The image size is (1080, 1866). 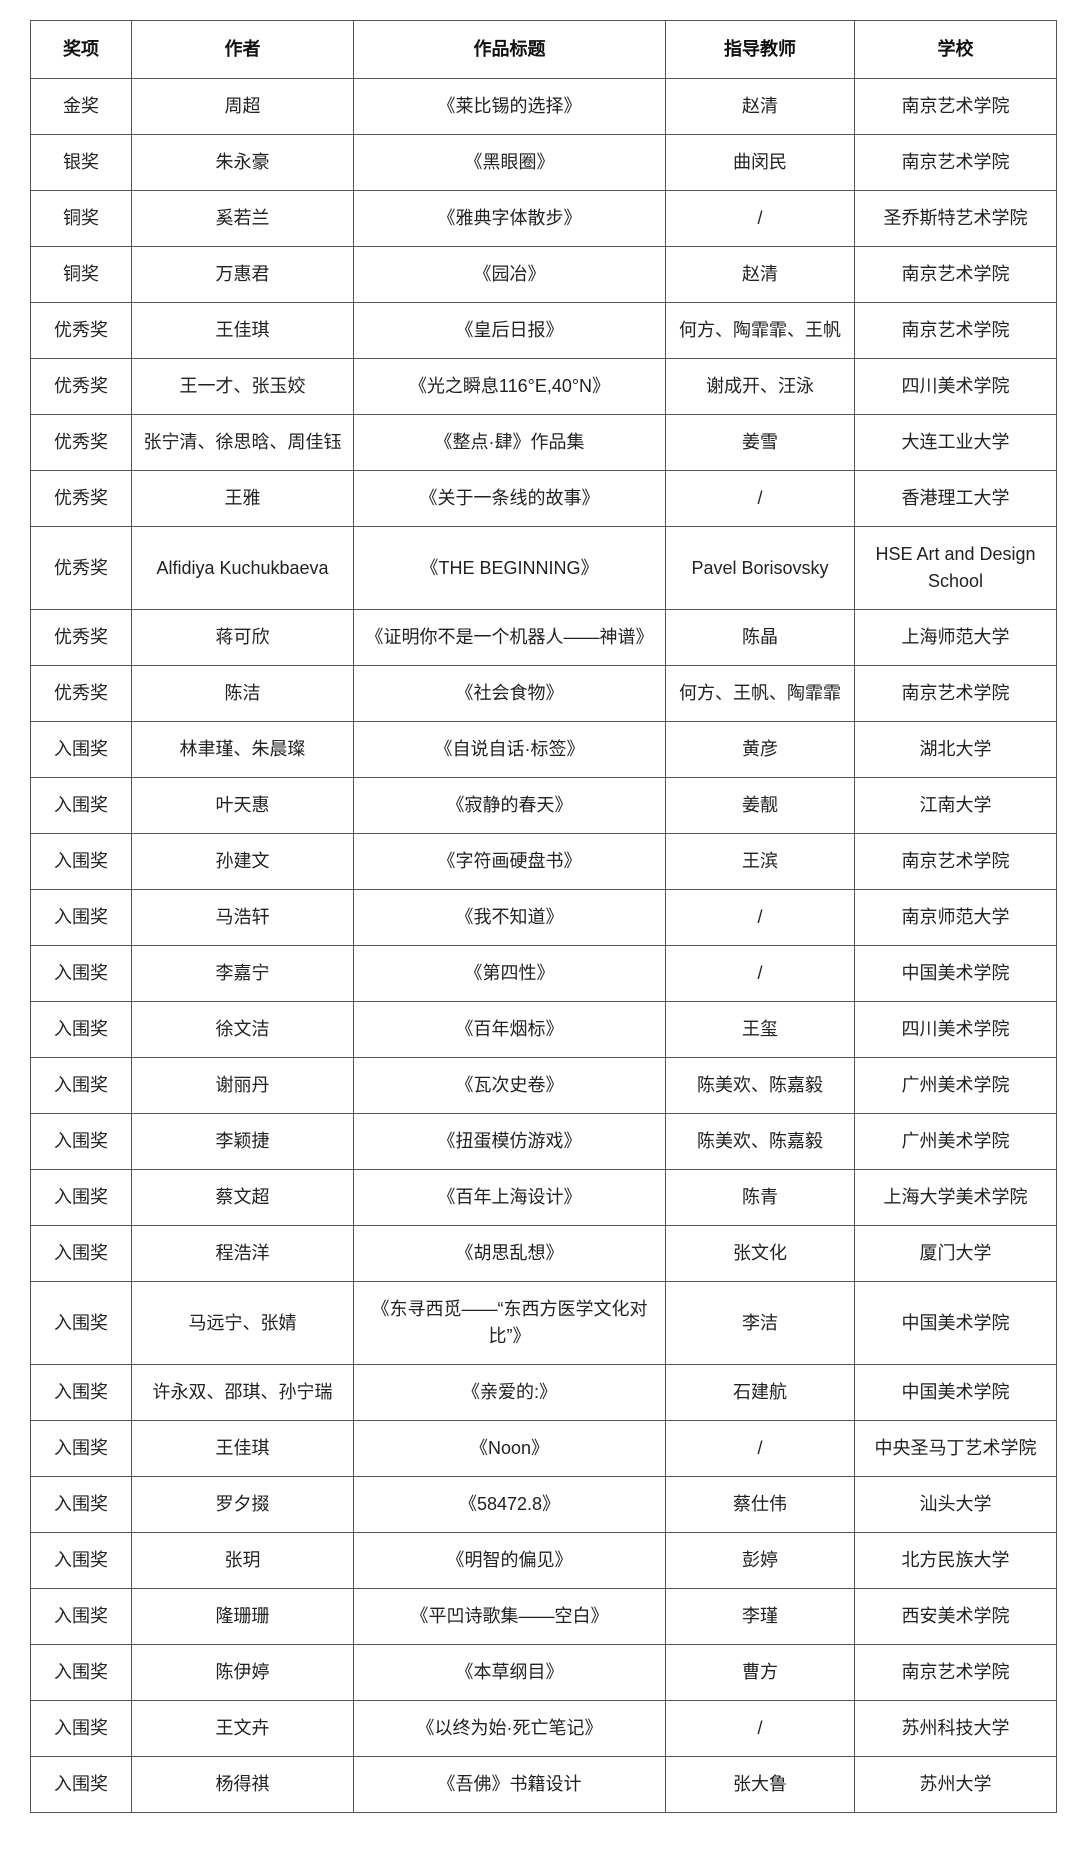 What do you see at coordinates (955, 1197) in the screenshot?
I see `cell-school: 上海大学美术学院` at bounding box center [955, 1197].